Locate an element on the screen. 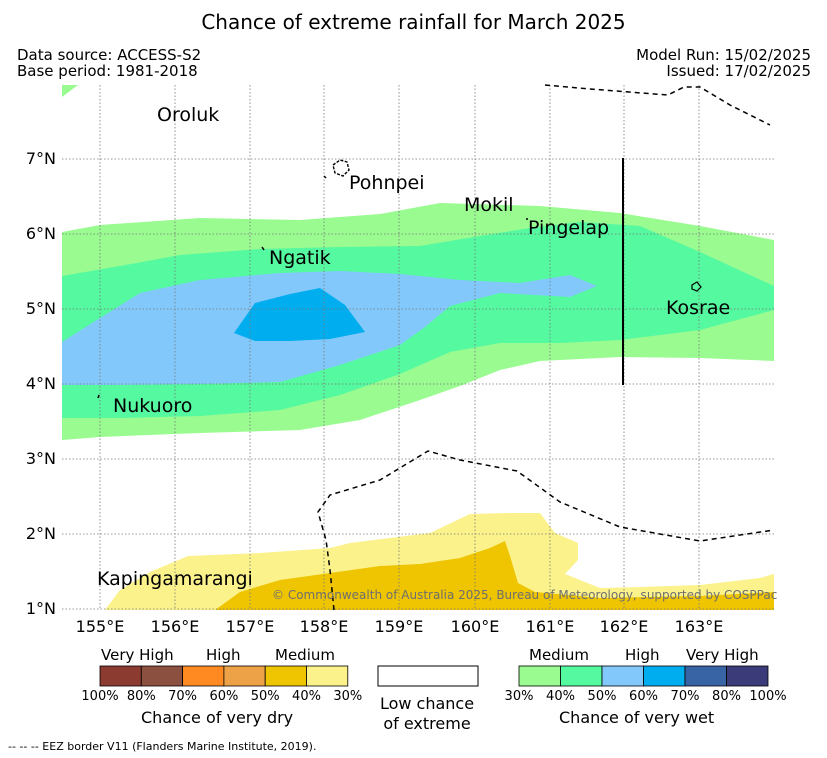 This screenshot has height=758, width=827. lon-tick-label: 160°E is located at coordinates (475, 626).